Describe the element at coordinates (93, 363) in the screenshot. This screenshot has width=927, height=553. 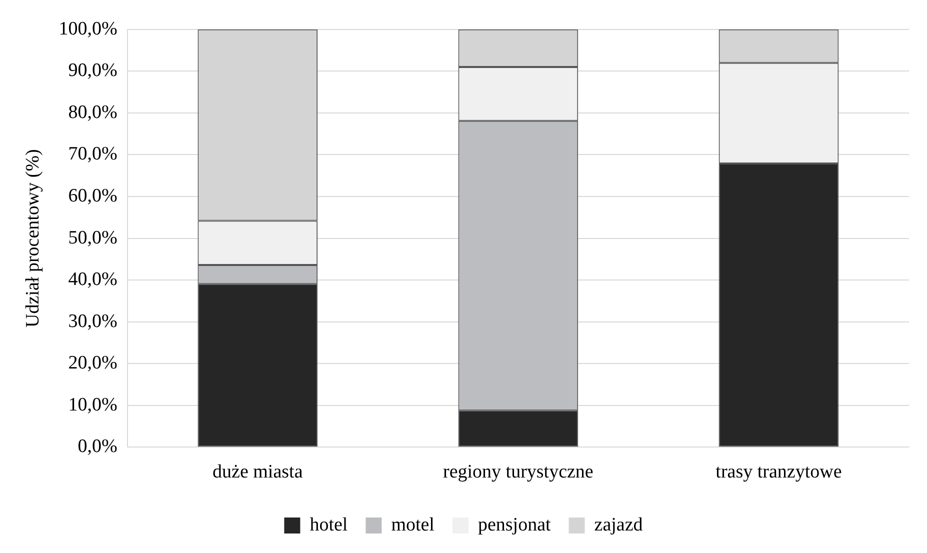
I see `y-tick-label: 20,0%` at that location.